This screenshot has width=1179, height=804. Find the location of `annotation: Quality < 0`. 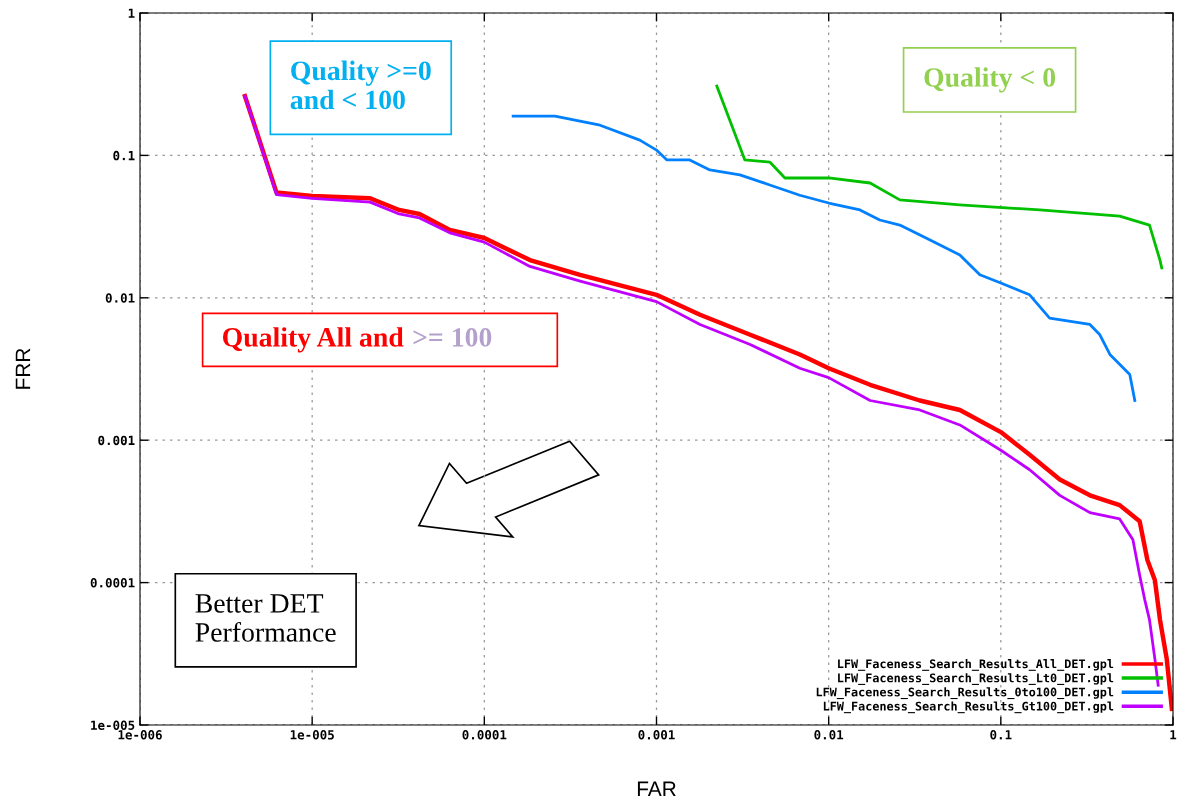

annotation: Quality < 0 is located at coordinates (990, 80).